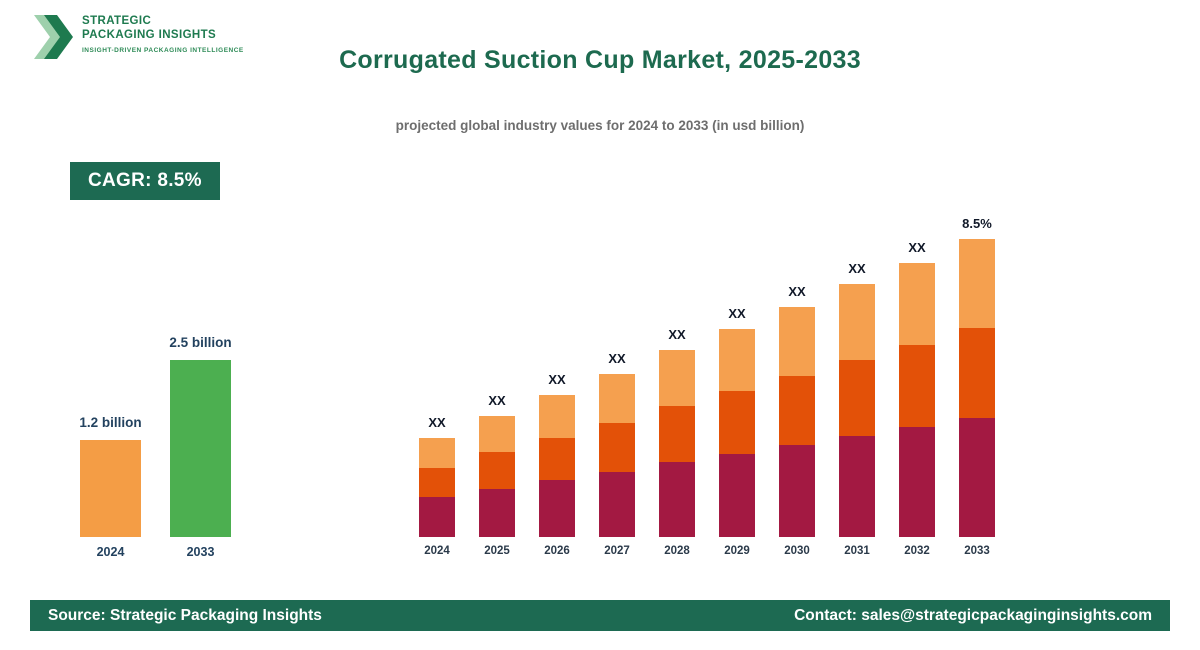  Describe the element at coordinates (917, 551) in the screenshot. I see `axis-label: 2032` at that location.